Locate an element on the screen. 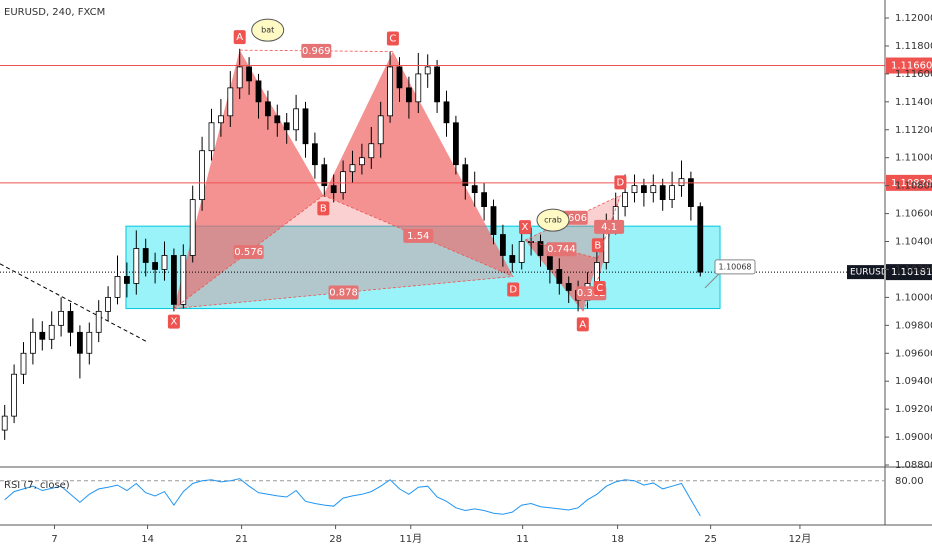 The height and width of the screenshot is (550, 932). ratio-line is located at coordinates (418, 236).